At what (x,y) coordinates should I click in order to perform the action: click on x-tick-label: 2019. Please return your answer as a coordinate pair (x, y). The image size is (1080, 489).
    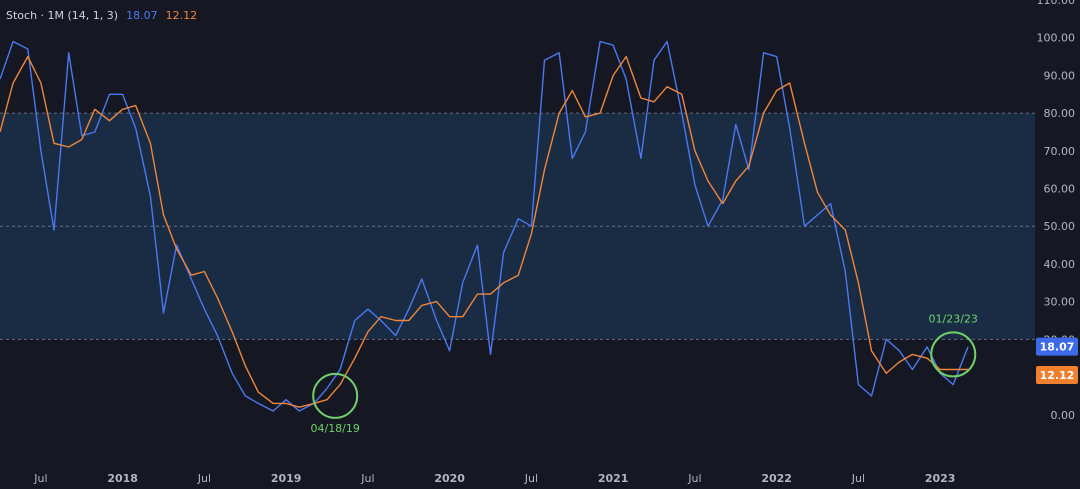
    Looking at the image, I should click on (286, 478).